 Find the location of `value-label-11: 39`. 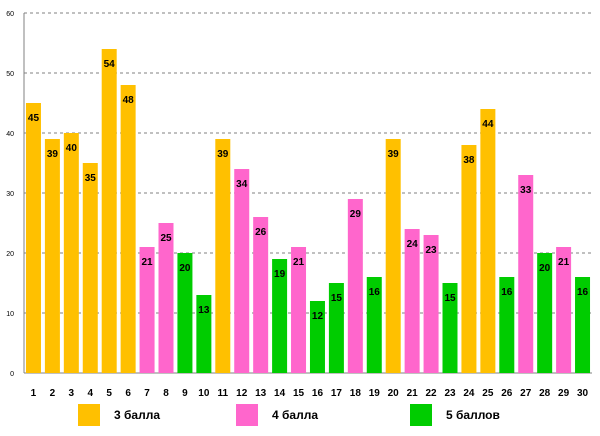

value-label-11: 39 is located at coordinates (223, 154).